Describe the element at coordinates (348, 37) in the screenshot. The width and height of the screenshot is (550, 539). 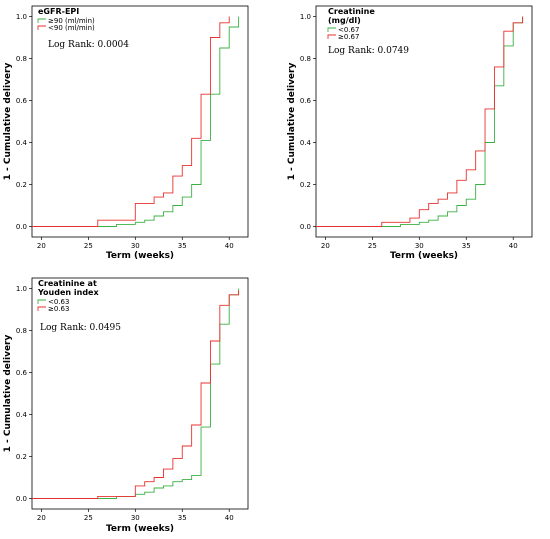
I see `legend-item: ≥0.67` at that location.